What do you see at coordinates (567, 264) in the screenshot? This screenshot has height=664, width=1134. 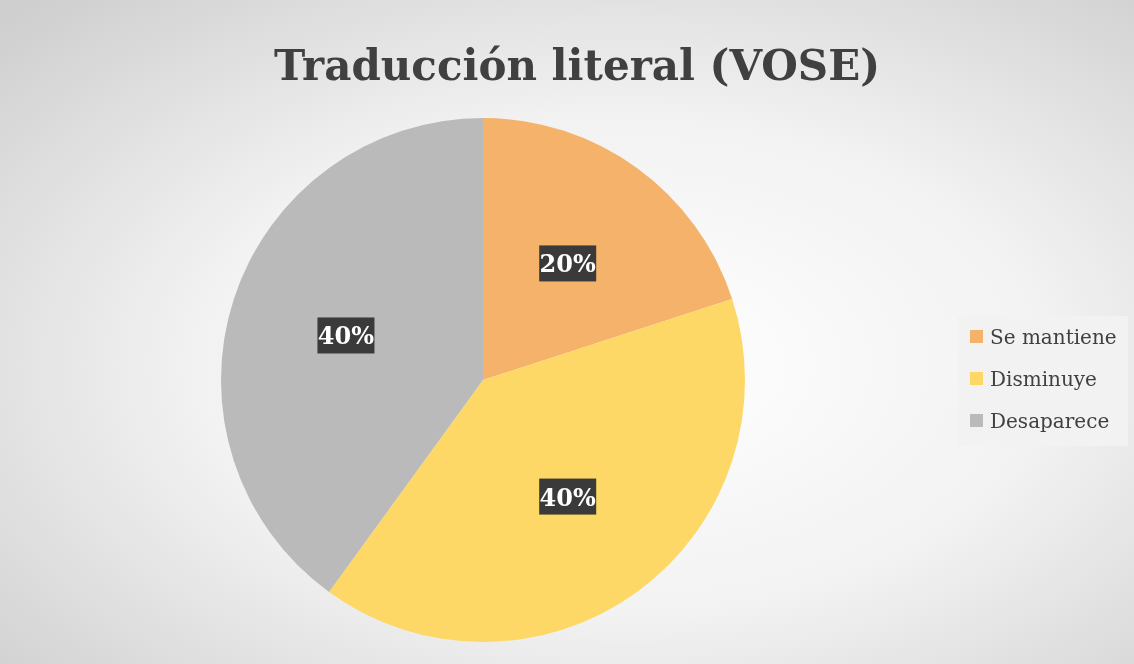 I see `data-label: 20%` at bounding box center [567, 264].